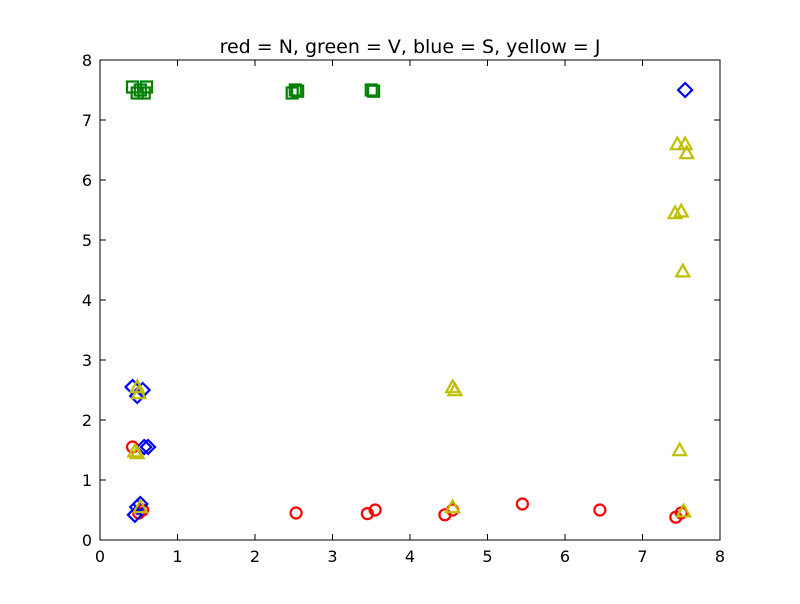 Image resolution: width=800 pixels, height=604 pixels. I want to click on y-tick-label: 1, so click(87, 480).